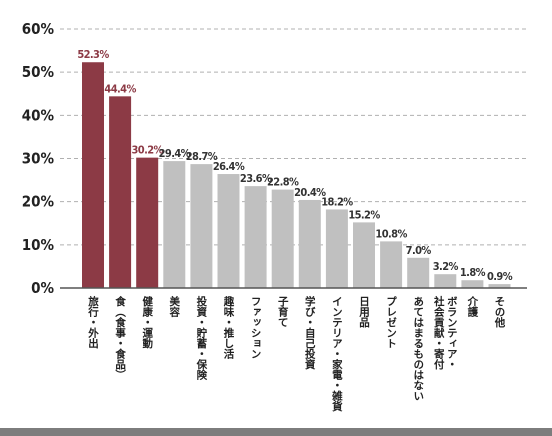  What do you see at coordinates (364, 214) in the screenshot?
I see `value-label: 15.2%` at bounding box center [364, 214].